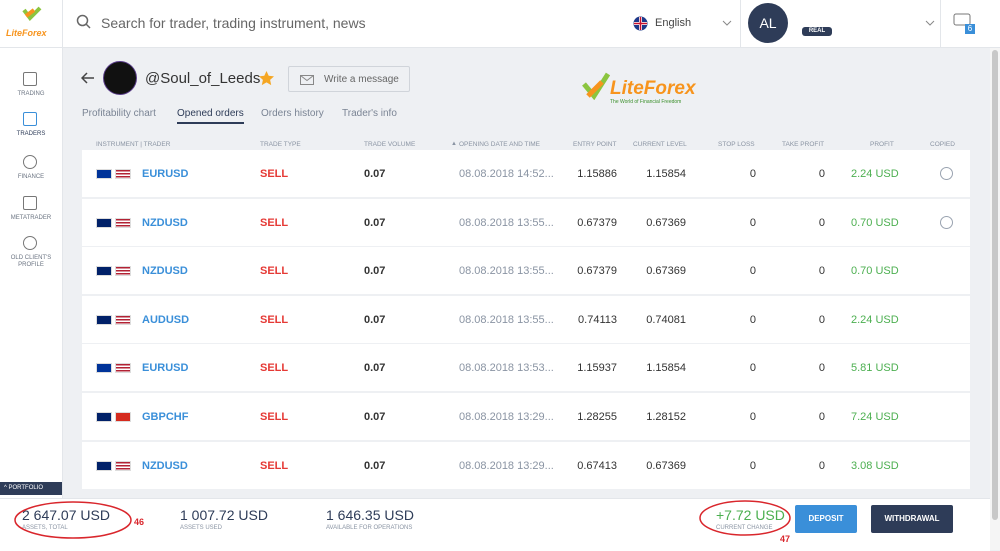 Image resolution: width=1000 pixels, height=551 pixels. I want to click on sidebar-label: TRADING, so click(31, 94).